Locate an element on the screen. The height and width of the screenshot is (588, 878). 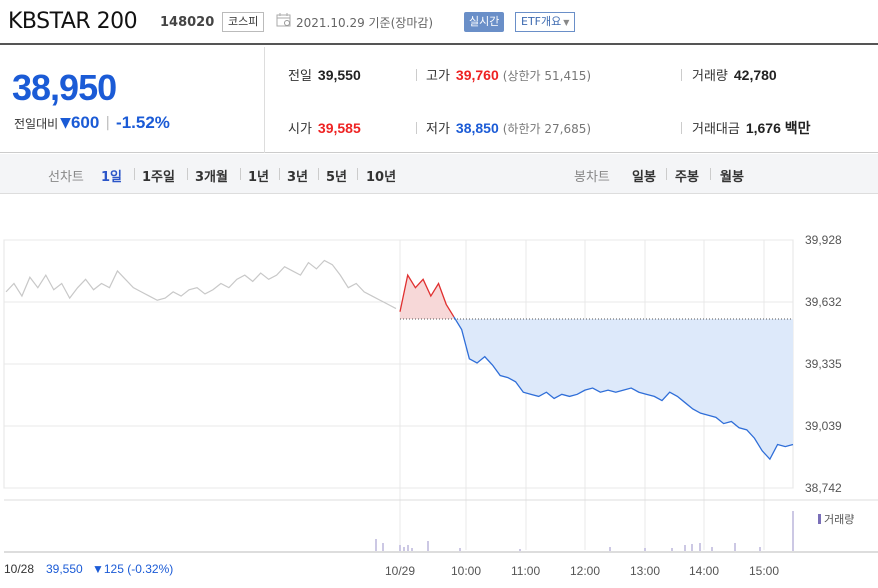
low-label: 저가 is located at coordinates (438, 129).